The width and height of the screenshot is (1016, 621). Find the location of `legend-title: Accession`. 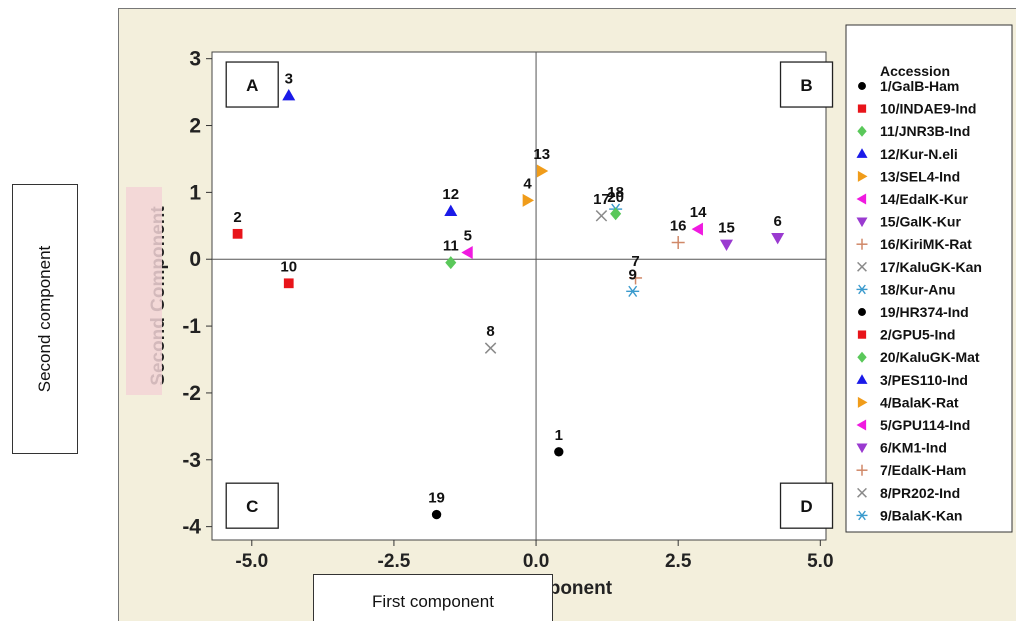

legend-title: Accession is located at coordinates (915, 71).